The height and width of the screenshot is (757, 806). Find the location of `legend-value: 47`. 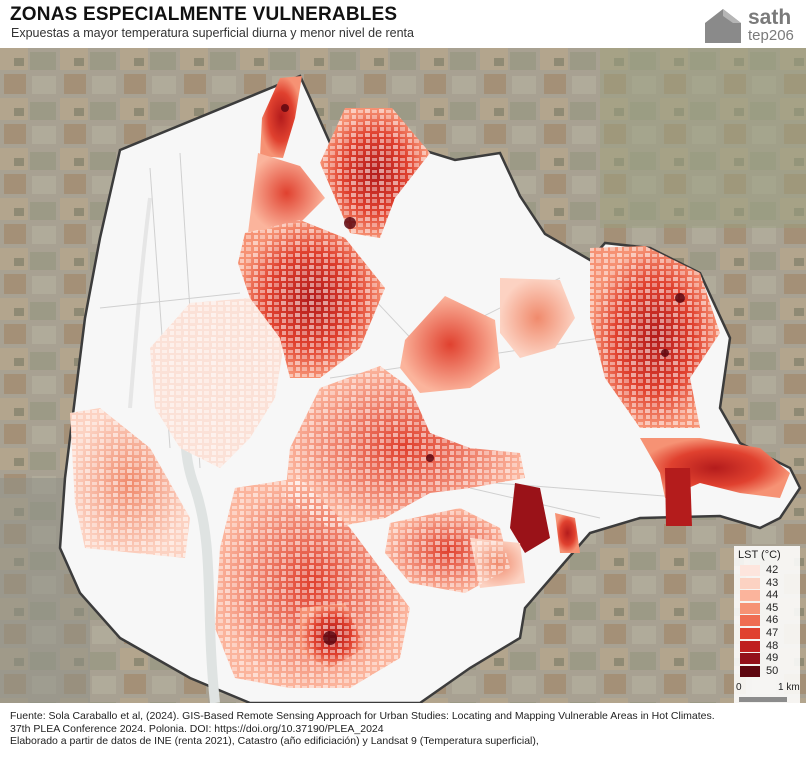

legend-value: 47 is located at coordinates (772, 633).